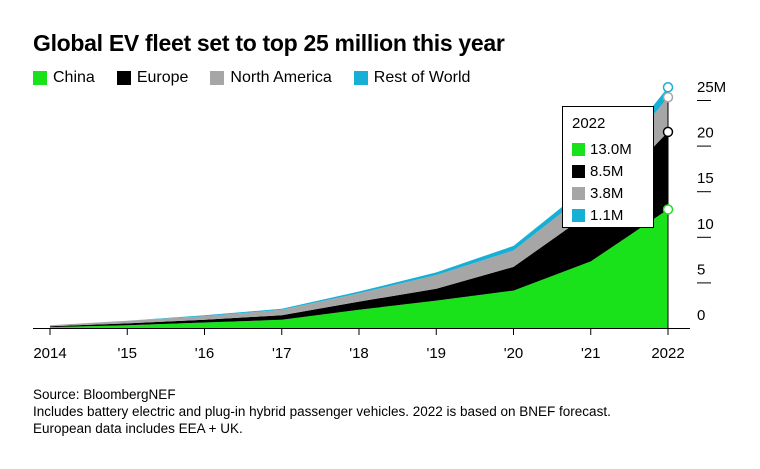 The height and width of the screenshot is (469, 760). I want to click on tooltip-value-rest-of-world: 1.1M, so click(607, 215).